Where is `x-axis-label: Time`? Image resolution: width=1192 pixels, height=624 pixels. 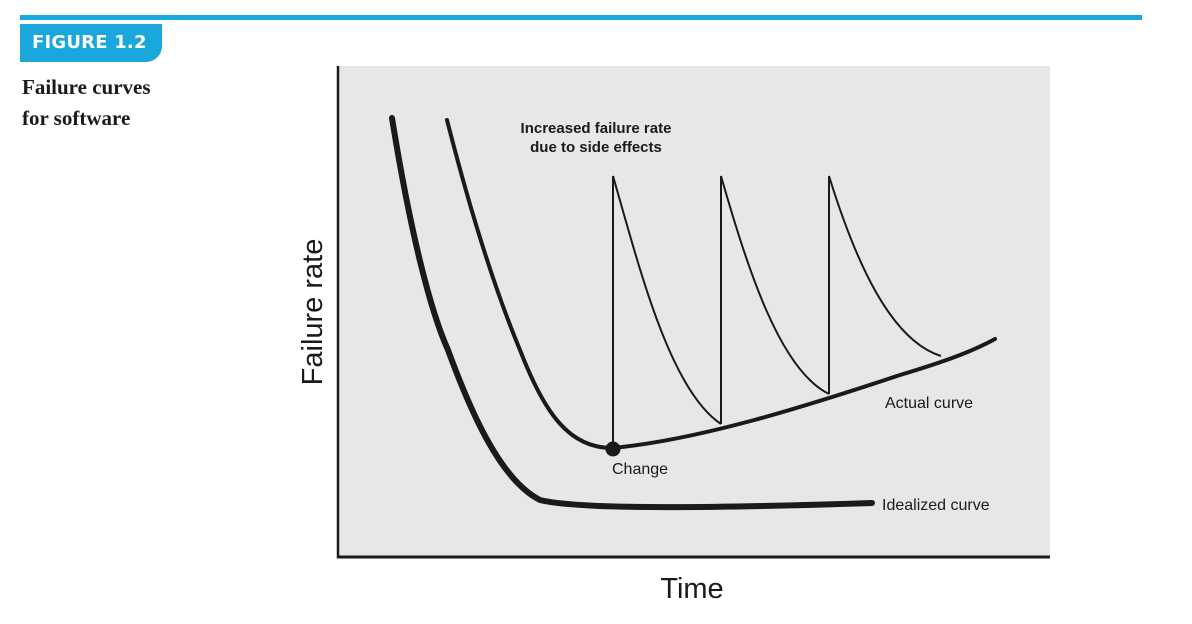 x-axis-label: Time is located at coordinates (691, 589).